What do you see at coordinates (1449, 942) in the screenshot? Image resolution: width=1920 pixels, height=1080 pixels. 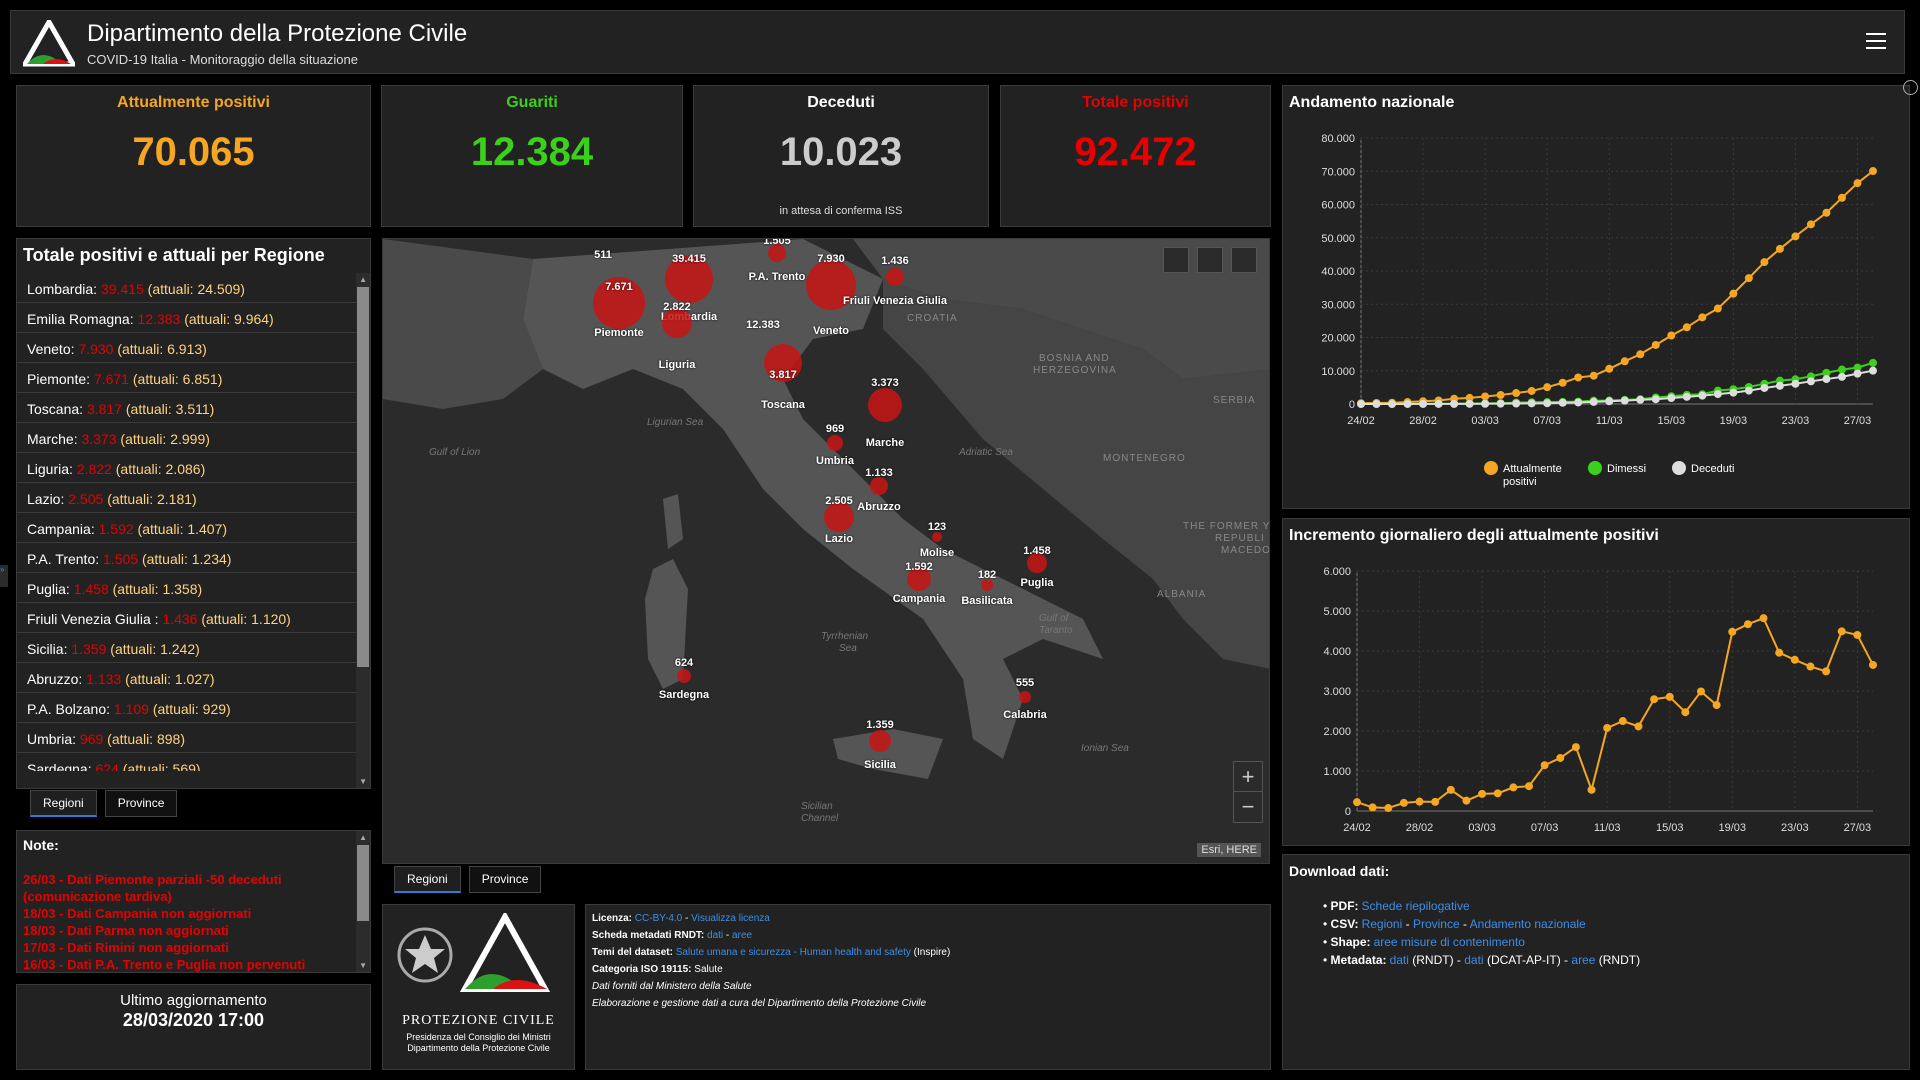 I see `shape-link: aree misure di contenimento` at bounding box center [1449, 942].